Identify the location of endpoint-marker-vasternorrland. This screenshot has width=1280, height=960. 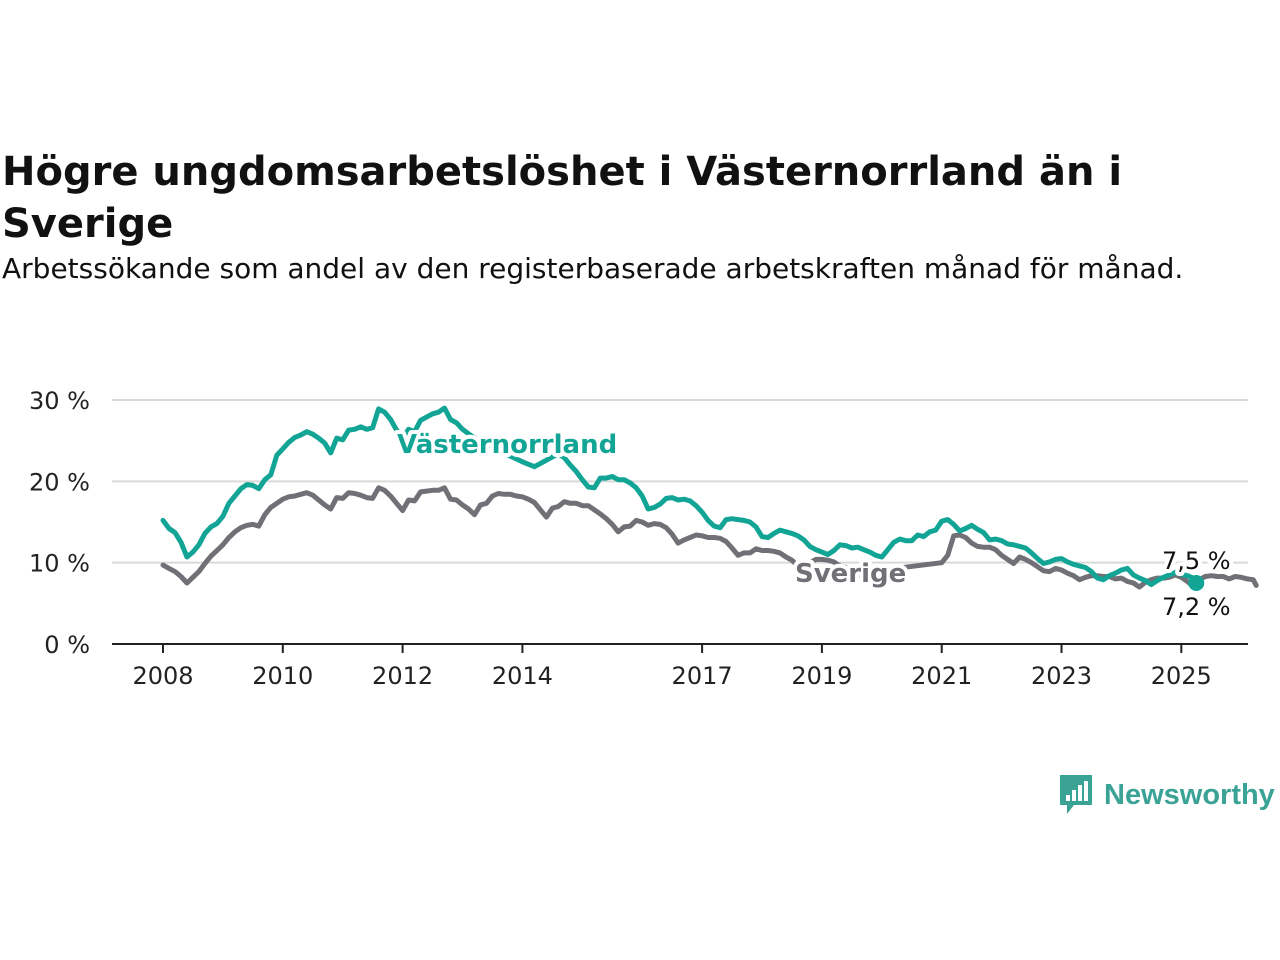
(1196, 583).